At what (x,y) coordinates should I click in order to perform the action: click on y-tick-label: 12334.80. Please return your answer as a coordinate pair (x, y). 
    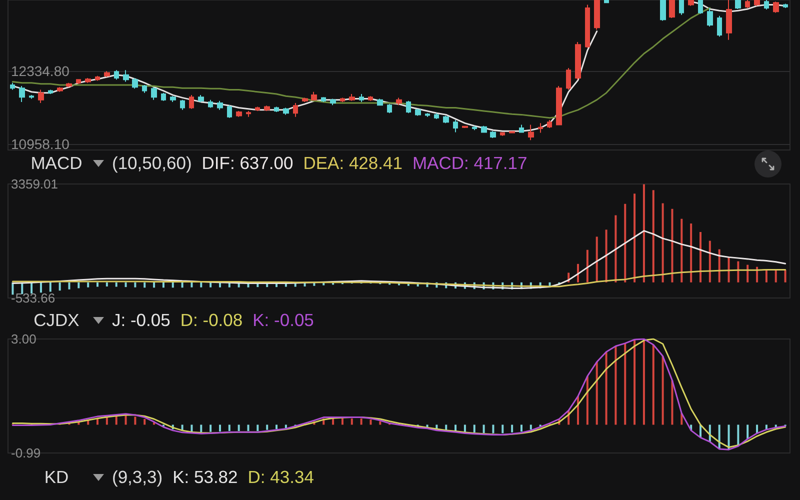
    Looking at the image, I should click on (40, 70).